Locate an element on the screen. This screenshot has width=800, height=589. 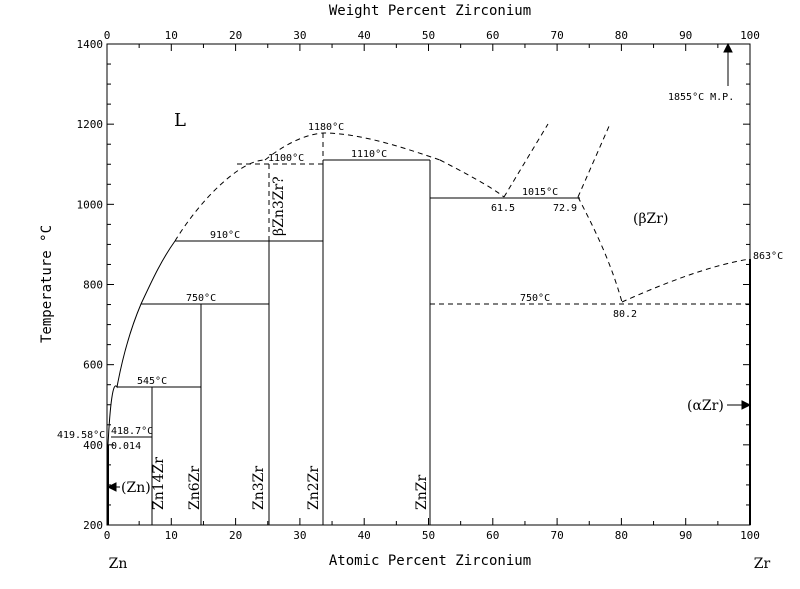
bottom-axis-title: Atomic Percent Zirconium is located at coordinates (430, 561).